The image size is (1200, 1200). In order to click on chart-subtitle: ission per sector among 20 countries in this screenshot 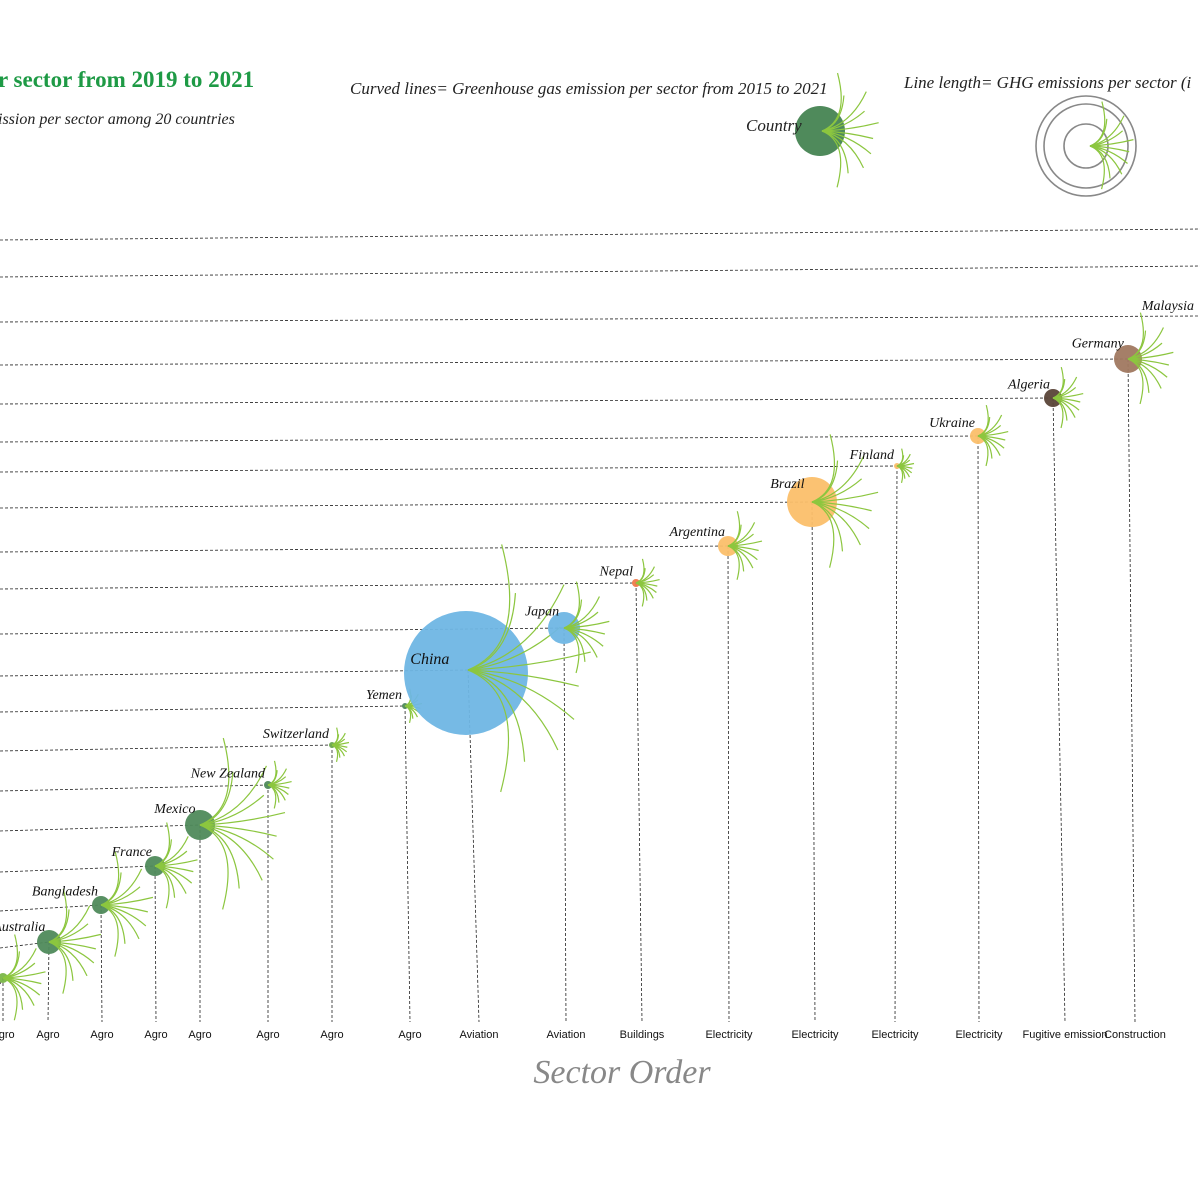, I will do `click(117, 119)`.